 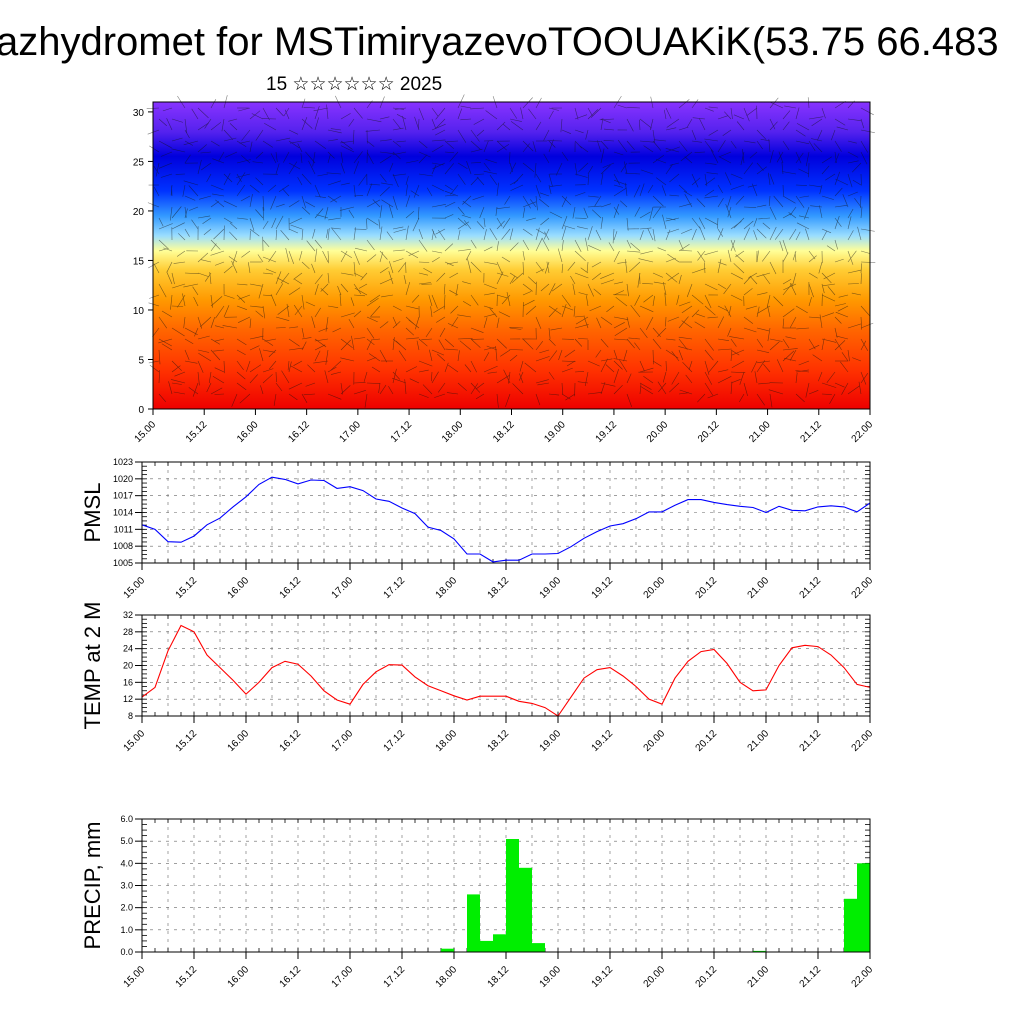 What do you see at coordinates (248, 432) in the screenshot?
I see `x-tick-label: 16.00` at bounding box center [248, 432].